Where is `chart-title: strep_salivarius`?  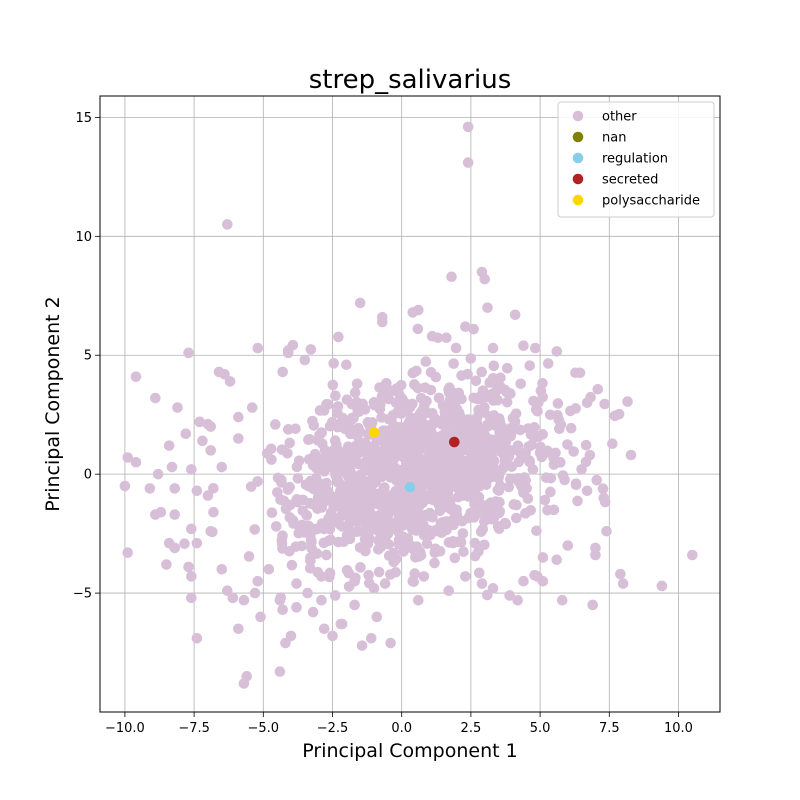
chart-title: strep_salivarius is located at coordinates (410, 80).